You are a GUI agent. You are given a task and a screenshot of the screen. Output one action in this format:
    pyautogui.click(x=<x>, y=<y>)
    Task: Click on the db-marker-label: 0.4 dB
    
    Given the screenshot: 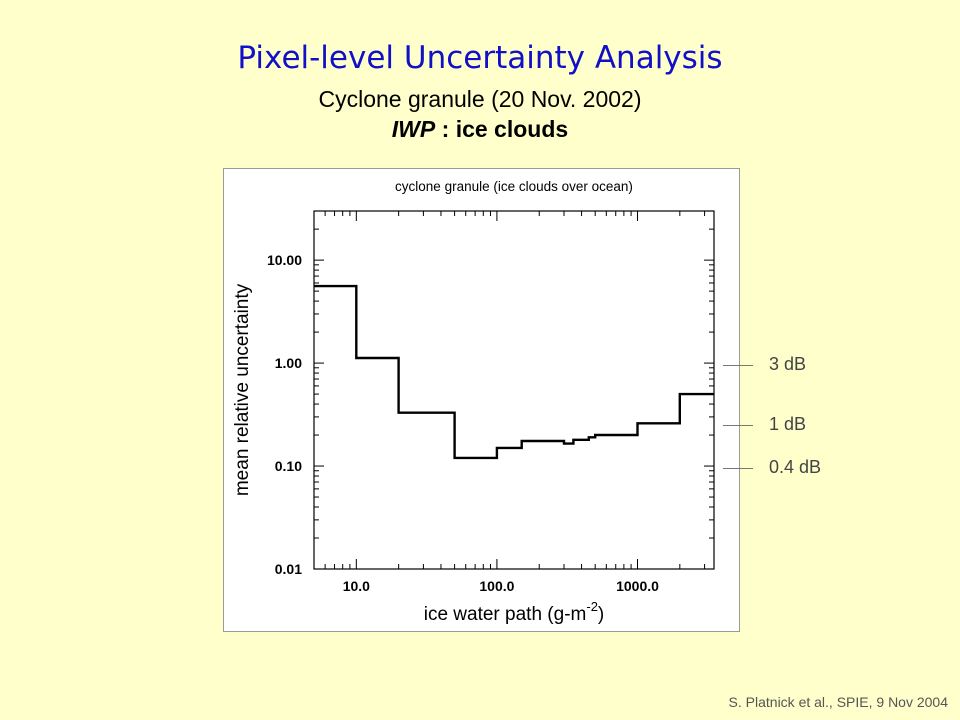 What is the action you would take?
    pyautogui.click(x=795, y=467)
    